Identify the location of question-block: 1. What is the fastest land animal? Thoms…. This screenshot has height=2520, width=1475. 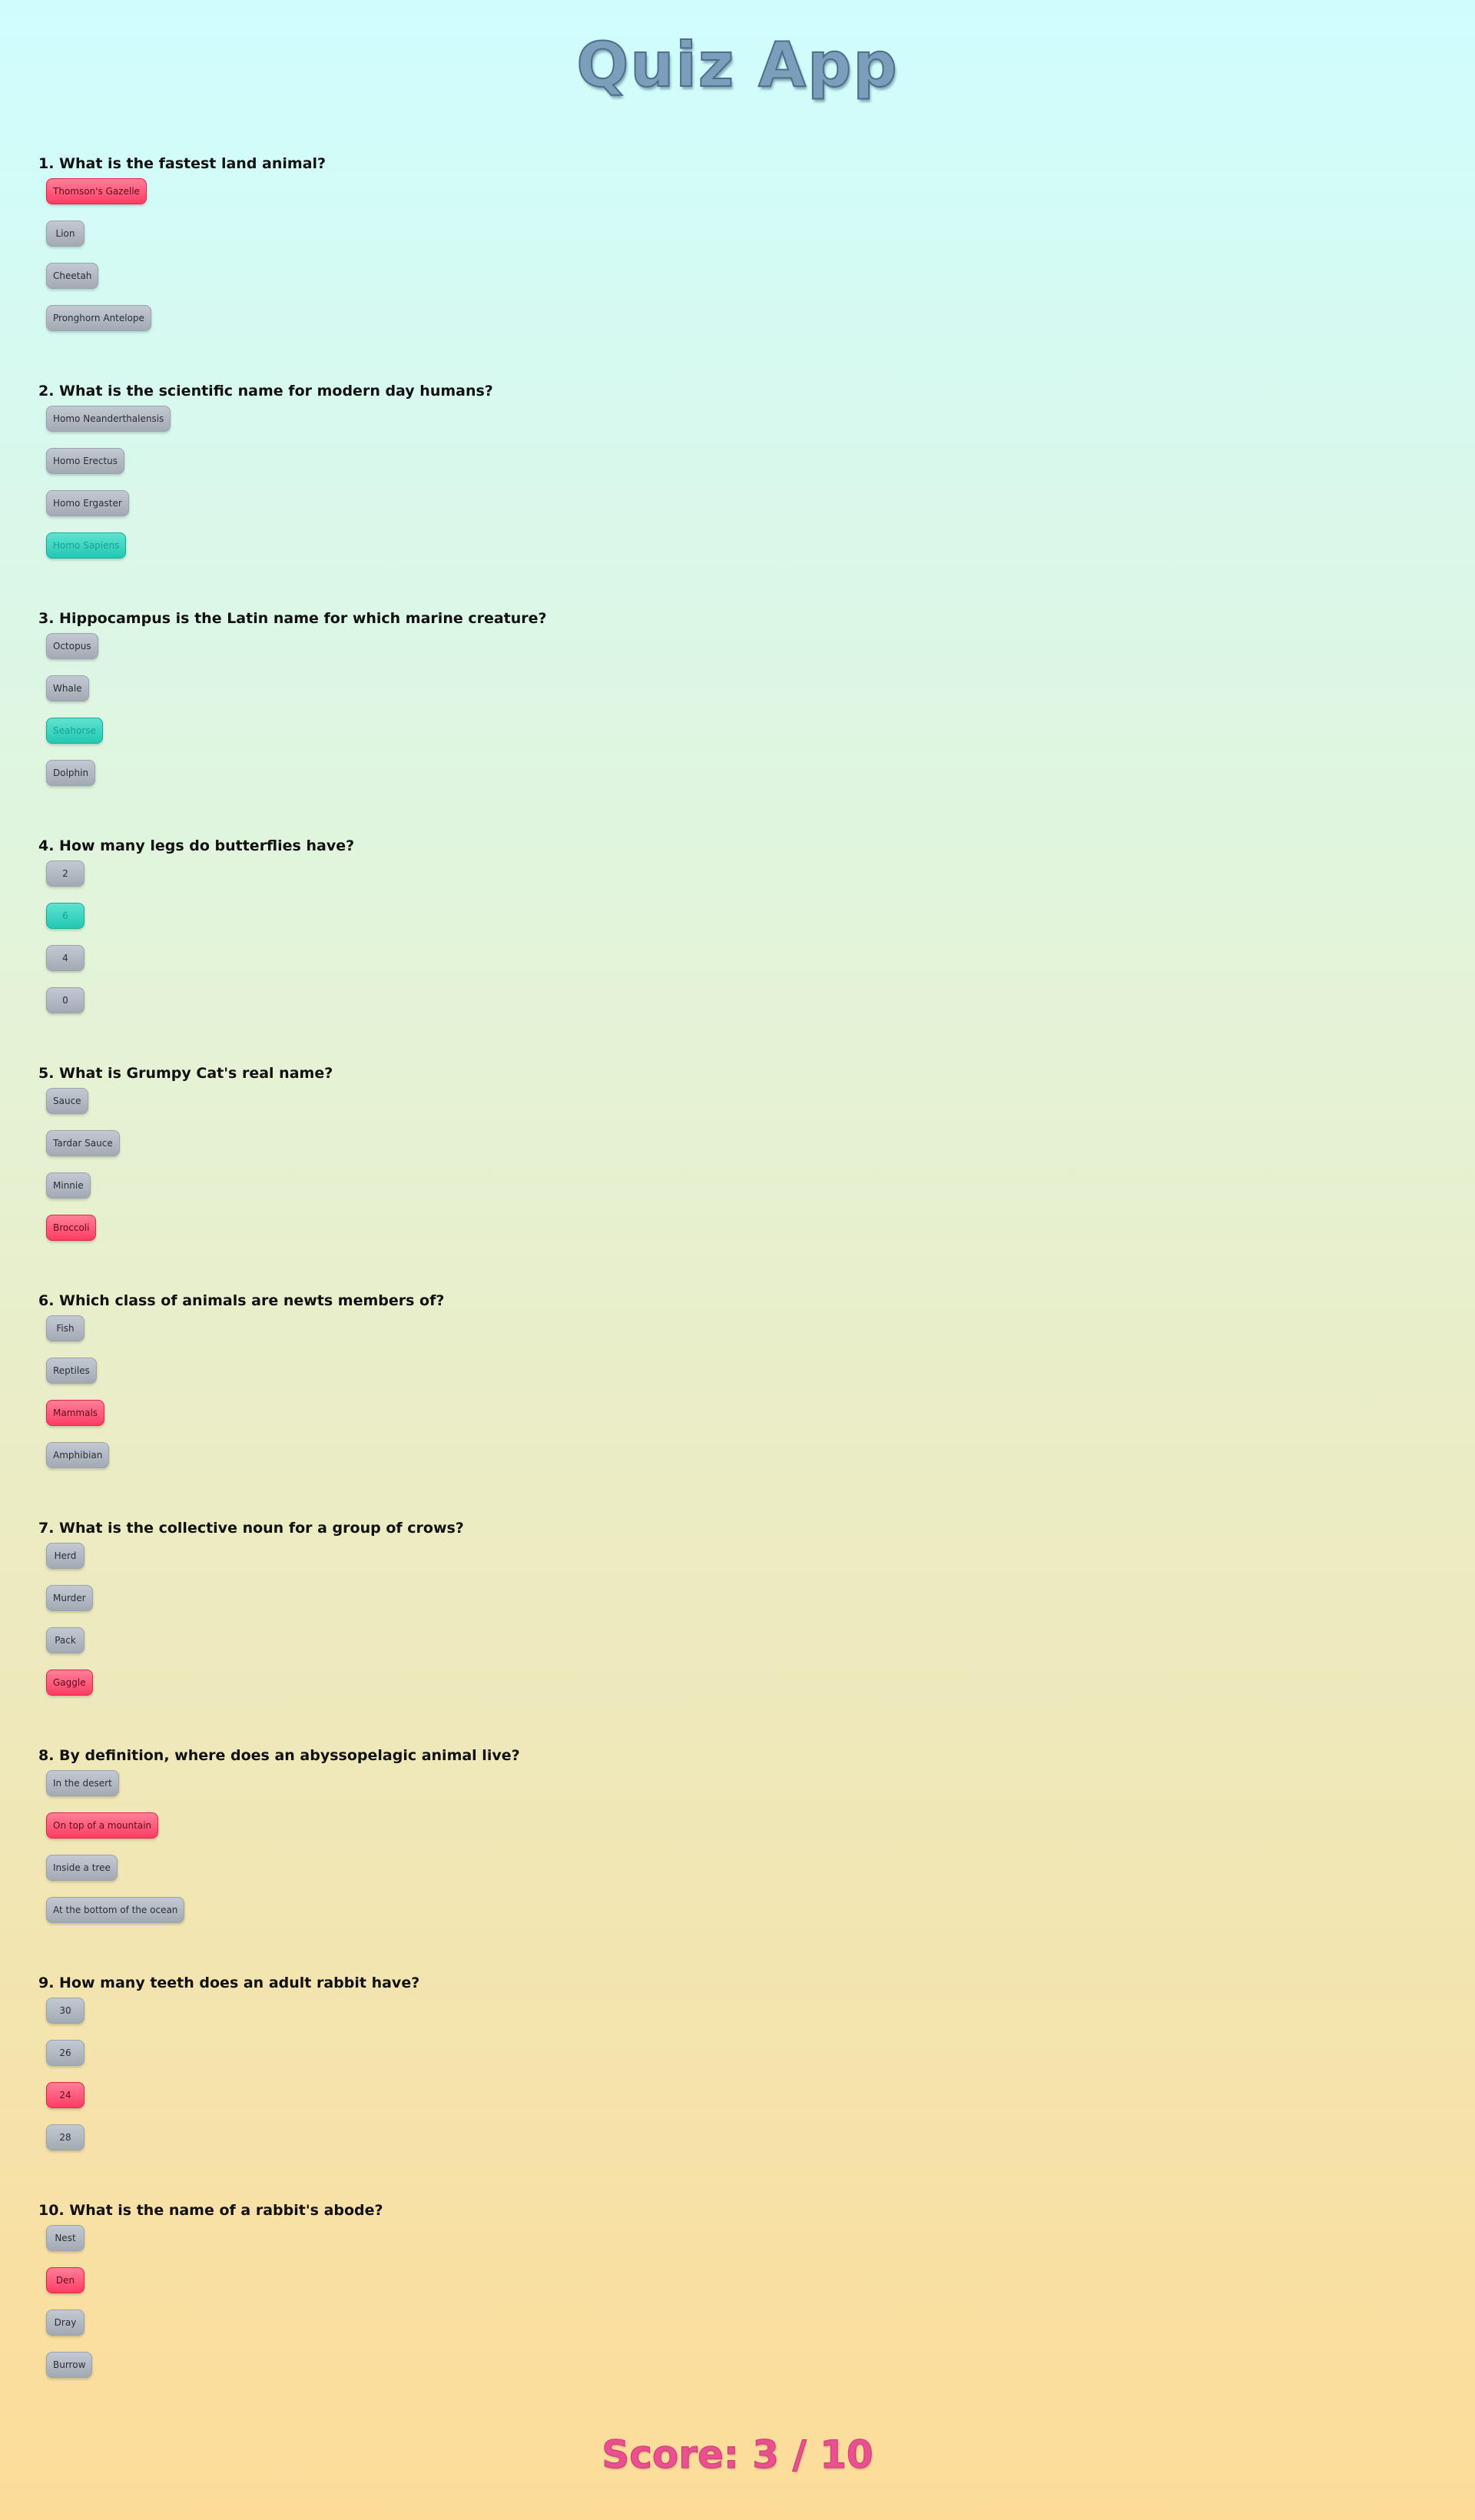
(499, 267).